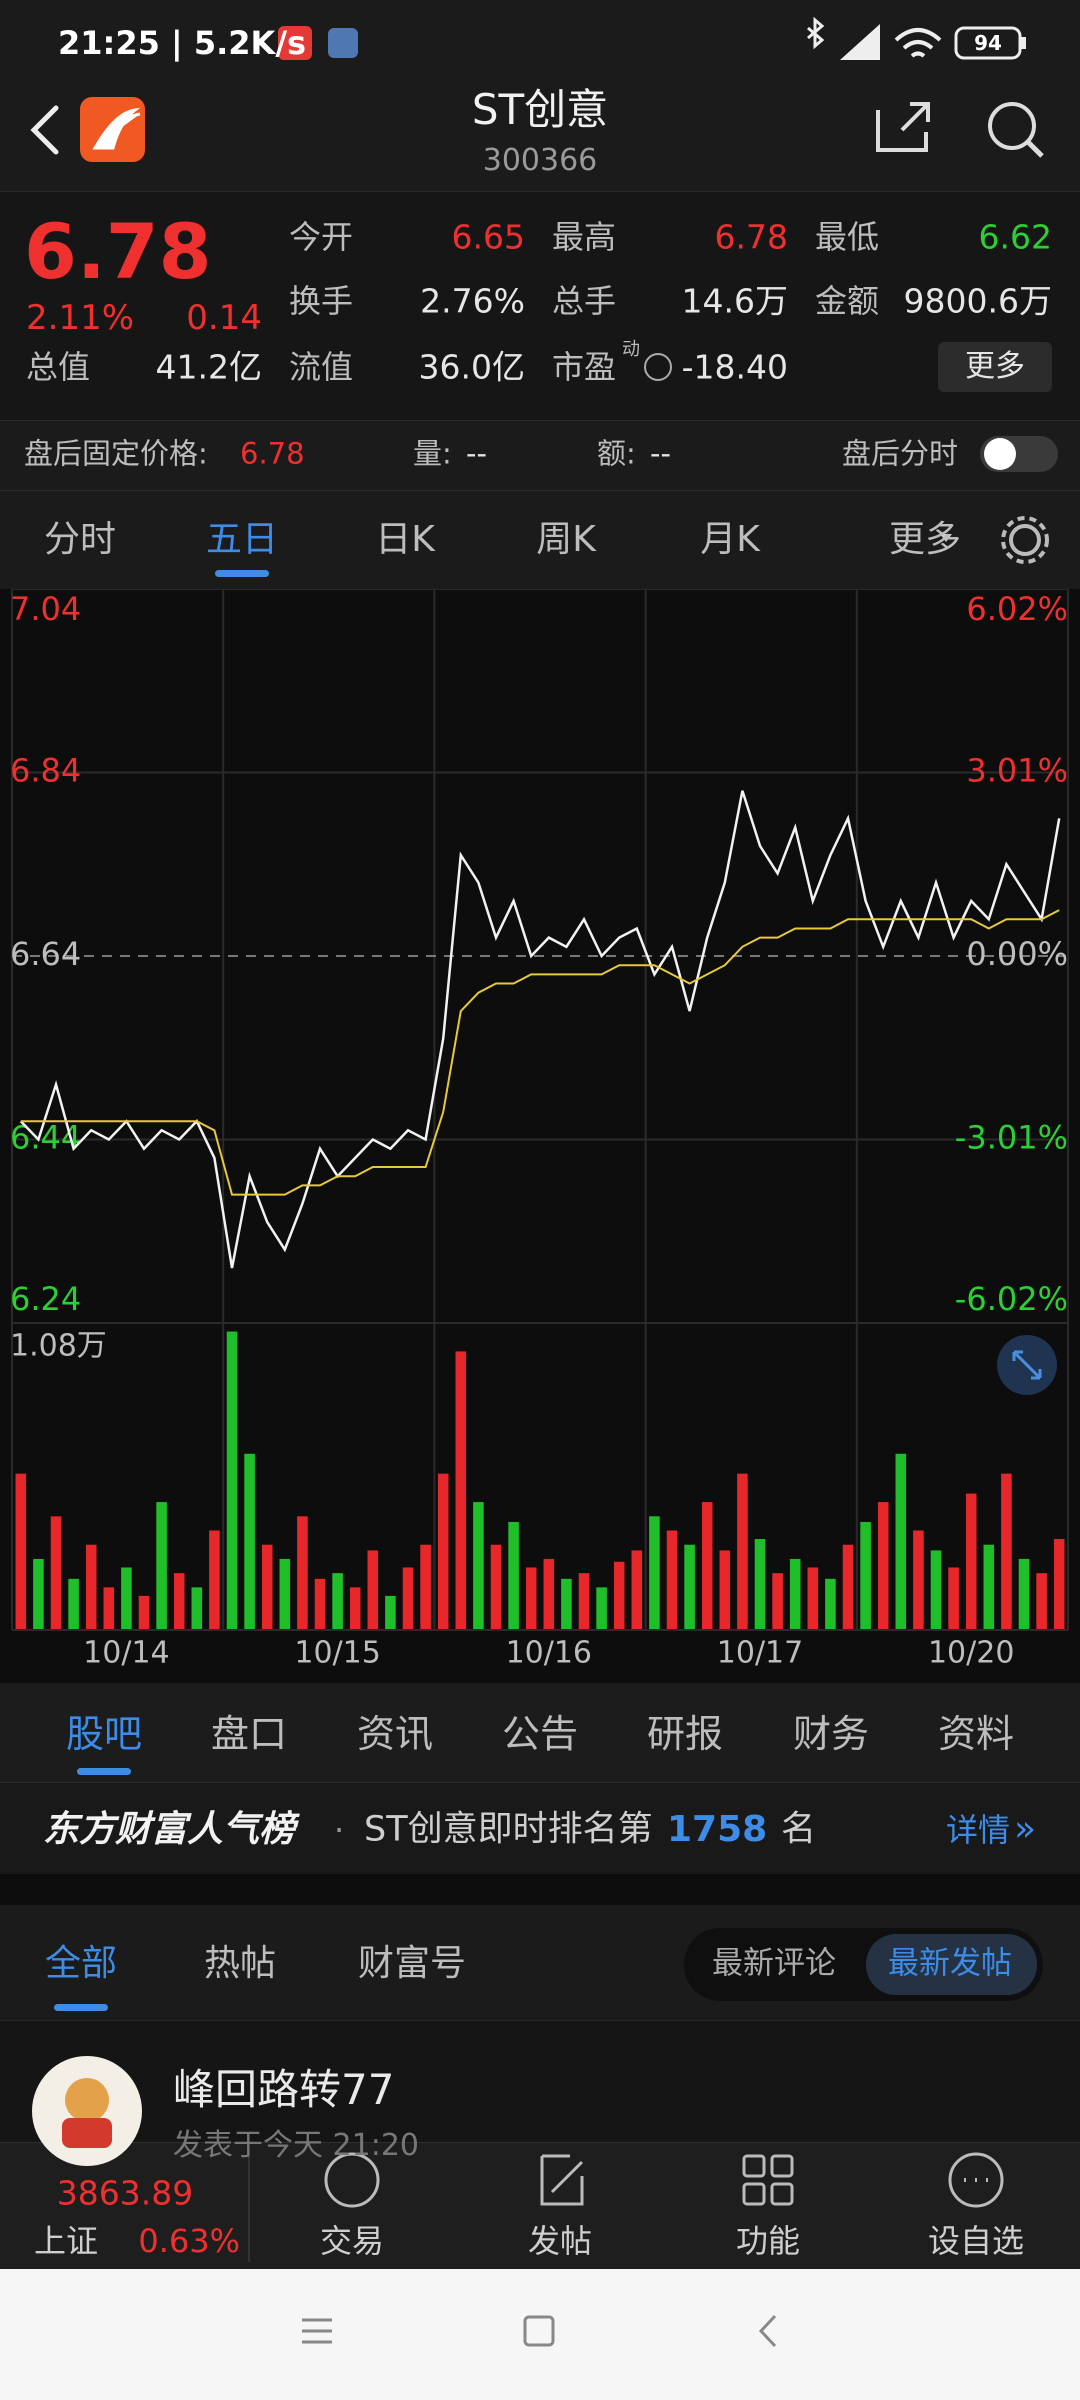 The height and width of the screenshot is (2400, 1080). I want to click on nav-back, so click(767, 2331).